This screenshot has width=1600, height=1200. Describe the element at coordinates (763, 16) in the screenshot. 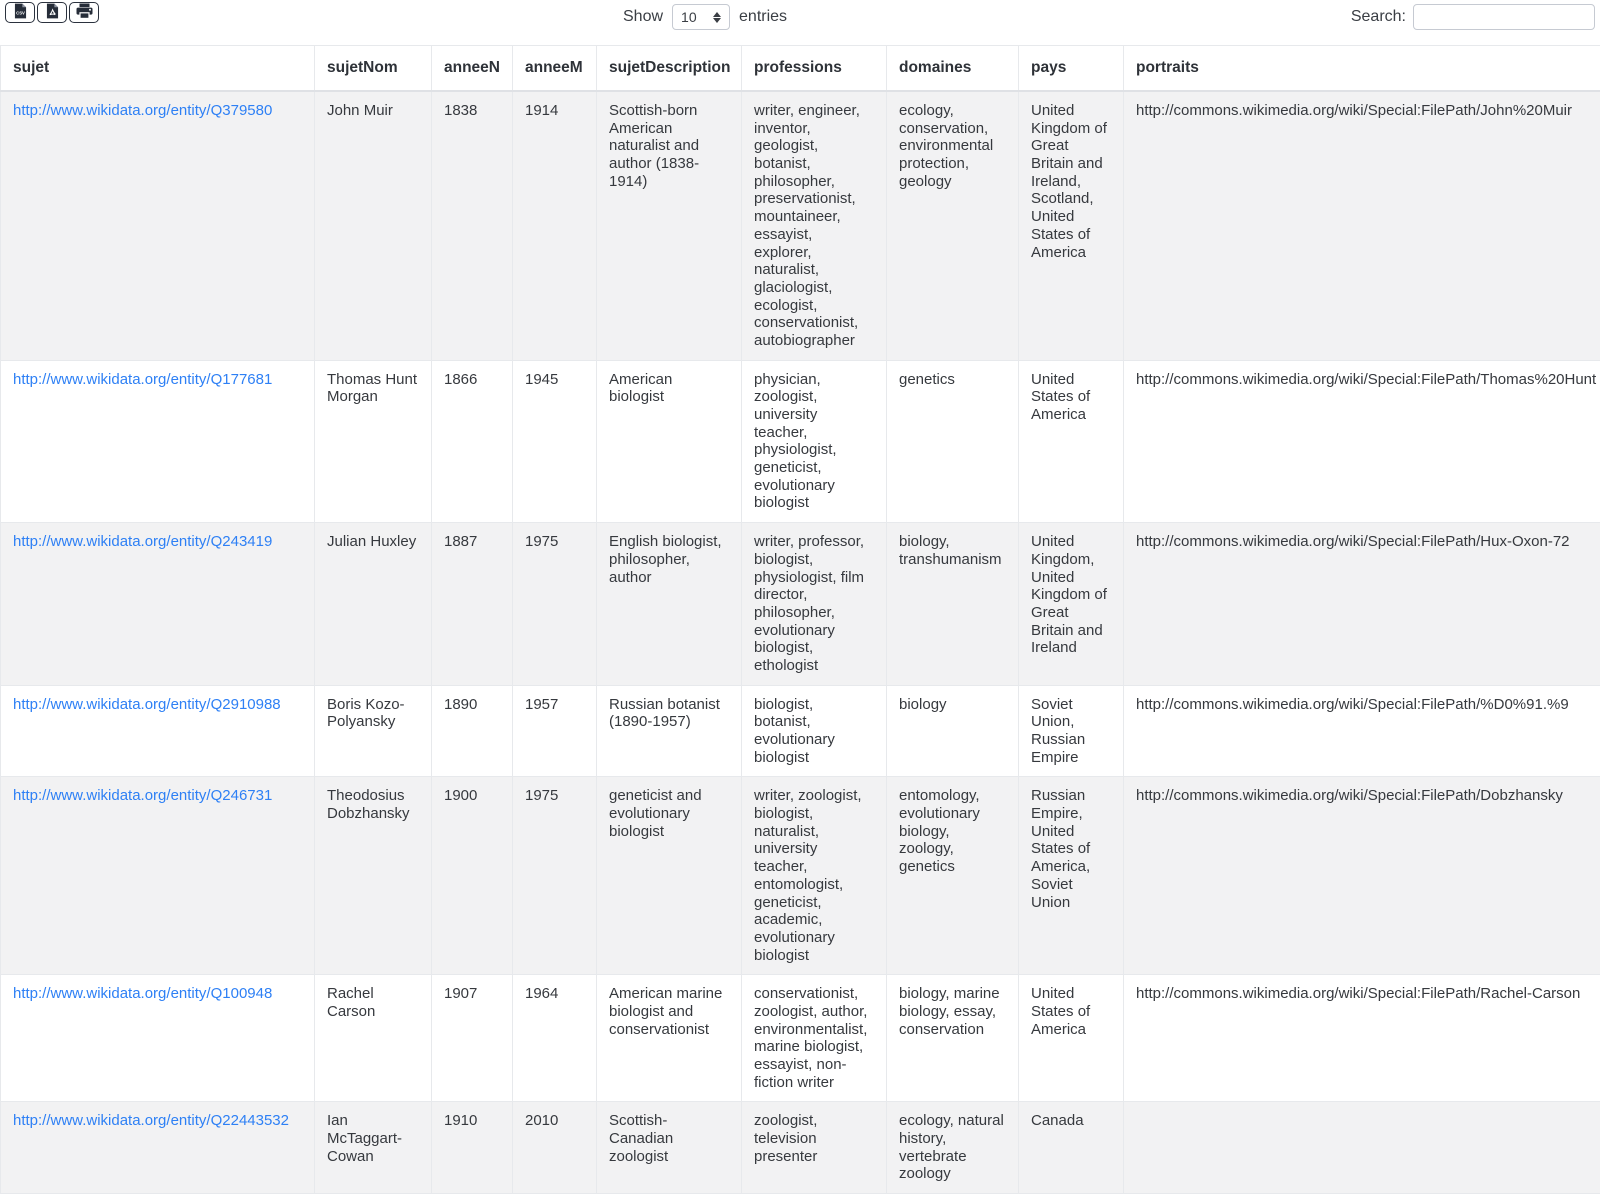

I see `entries-label: entries` at that location.